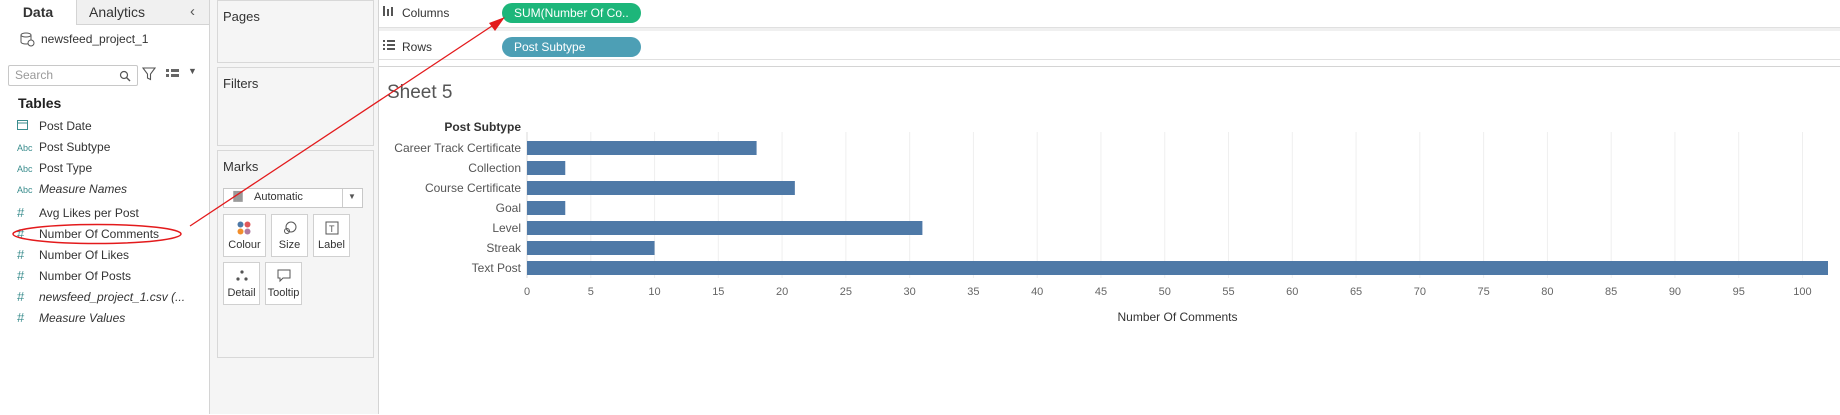 Image resolution: width=1840 pixels, height=415 pixels. I want to click on category-label: Career Track Certificate, so click(457, 148).